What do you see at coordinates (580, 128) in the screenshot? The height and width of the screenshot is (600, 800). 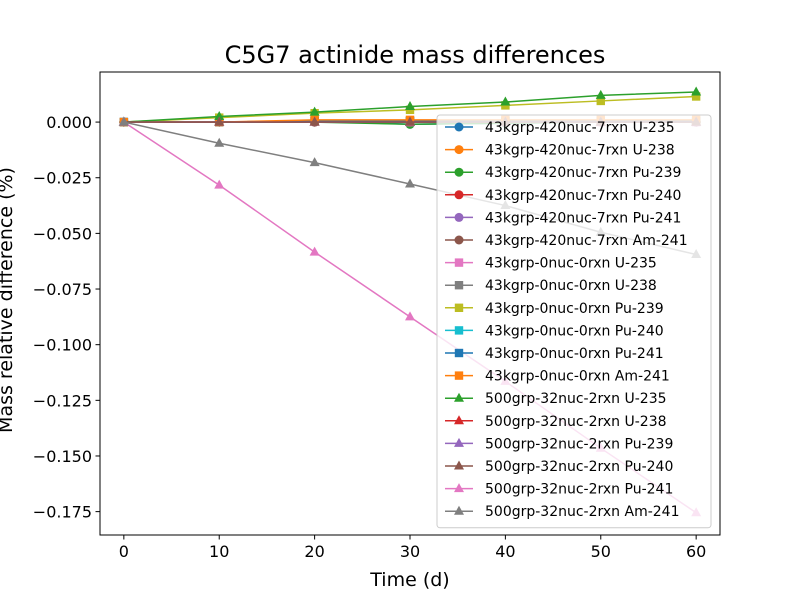 I see `legend-label: 43kgrp-420nuc-7rxn U-235` at bounding box center [580, 128].